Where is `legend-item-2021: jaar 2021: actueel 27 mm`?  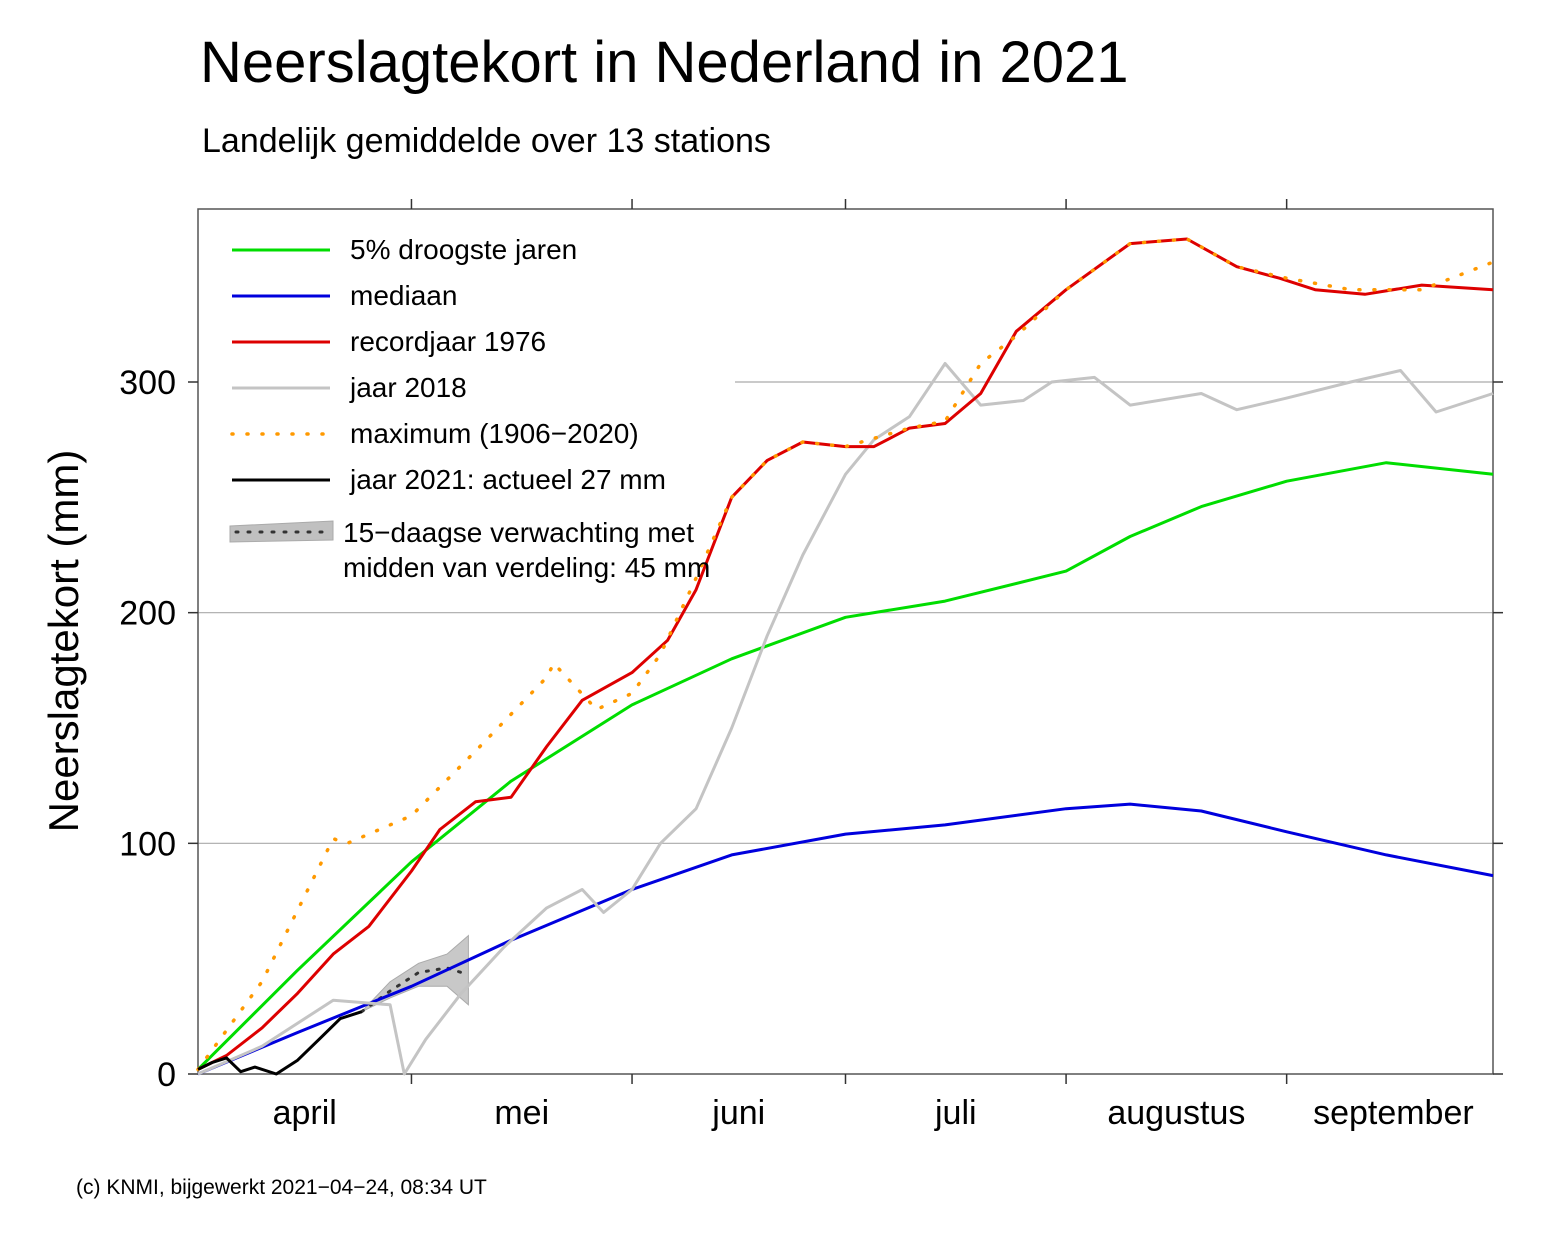 legend-item-2021: jaar 2021: actueel 27 mm is located at coordinates (449, 479).